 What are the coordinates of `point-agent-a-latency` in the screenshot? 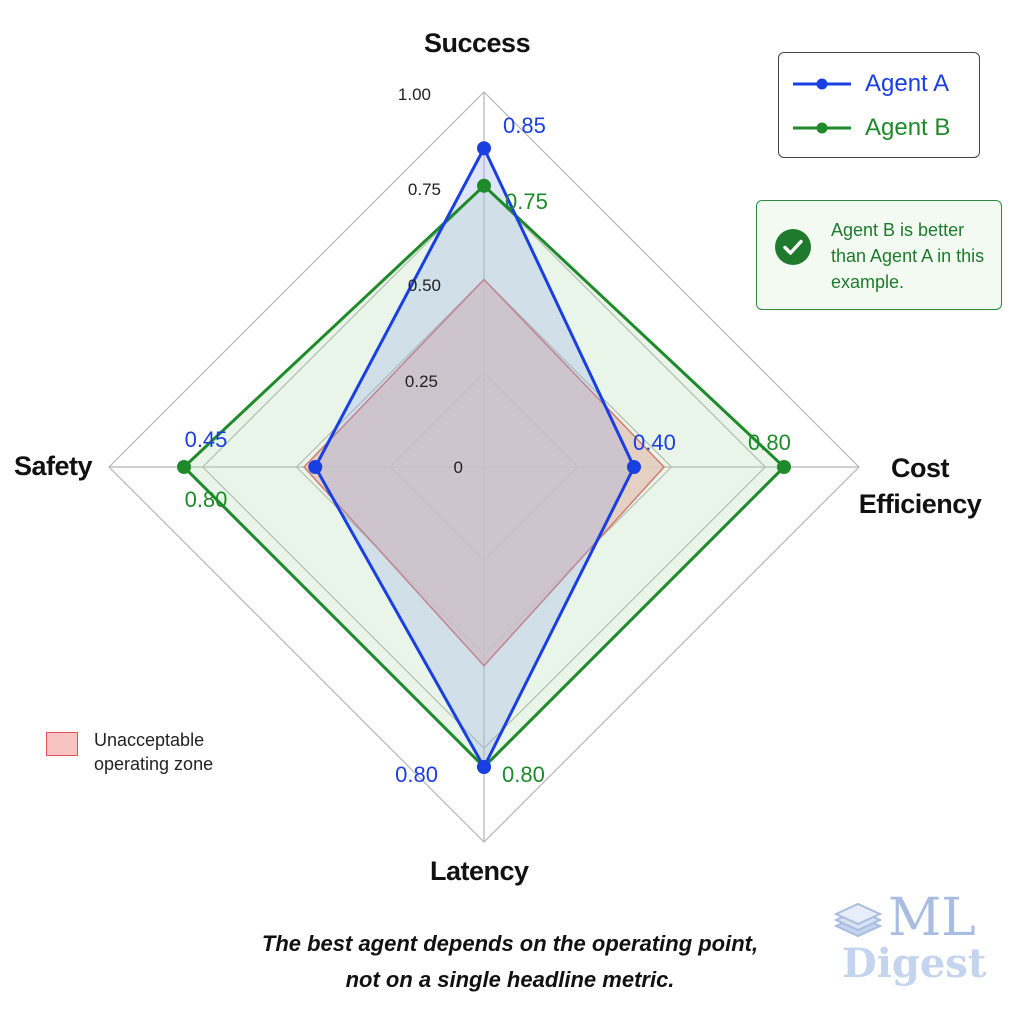 It's located at (484, 767).